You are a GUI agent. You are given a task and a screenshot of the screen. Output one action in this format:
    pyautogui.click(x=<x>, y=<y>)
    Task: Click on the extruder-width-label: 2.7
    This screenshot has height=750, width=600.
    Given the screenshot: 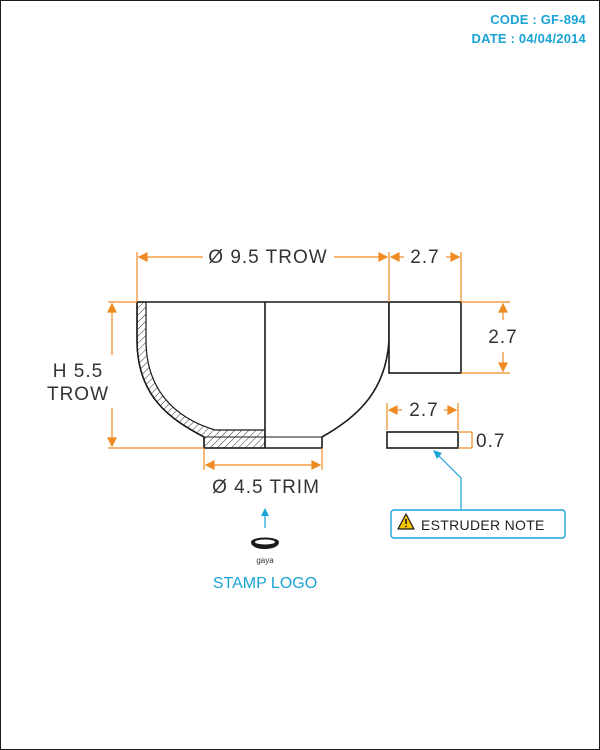 What is the action you would take?
    pyautogui.click(x=423, y=410)
    